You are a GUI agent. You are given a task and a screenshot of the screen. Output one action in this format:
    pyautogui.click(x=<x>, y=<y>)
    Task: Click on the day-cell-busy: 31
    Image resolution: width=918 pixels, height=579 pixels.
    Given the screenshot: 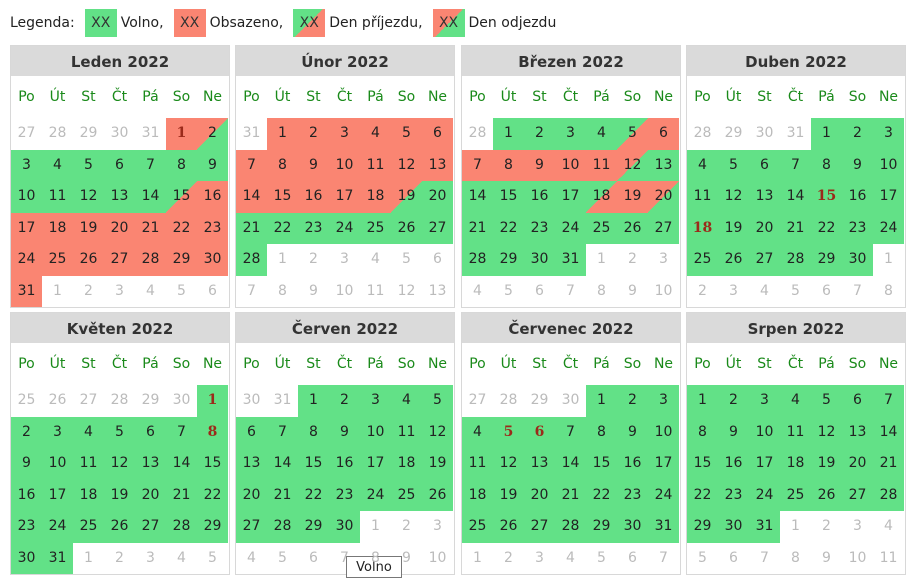 What is the action you would take?
    pyautogui.click(x=26, y=291)
    